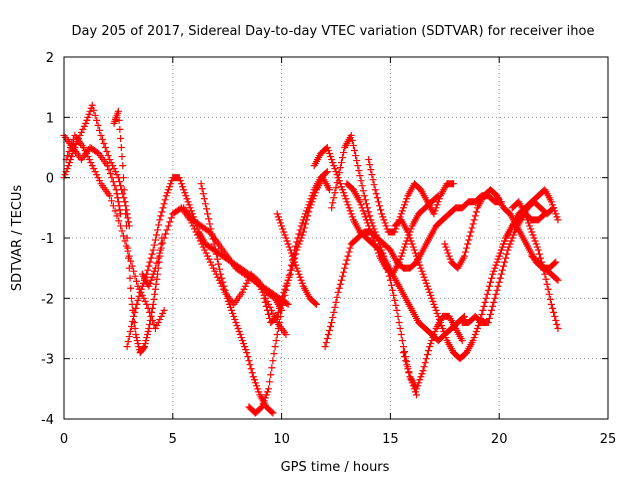 This screenshot has height=480, width=640. Describe the element at coordinates (500, 229) in the screenshot. I see `series-track-s` at that location.